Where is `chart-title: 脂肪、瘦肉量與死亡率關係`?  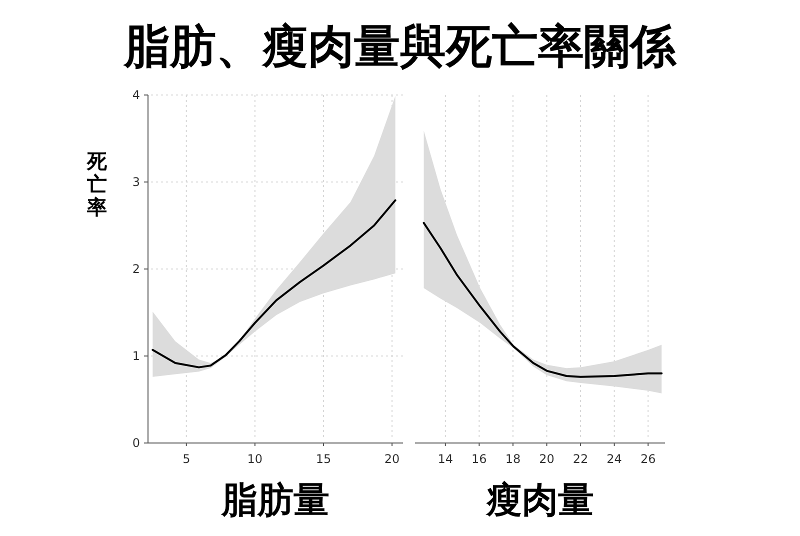
chart-title: 脂肪、瘦肉量與死亡率關係 is located at coordinates (400, 46).